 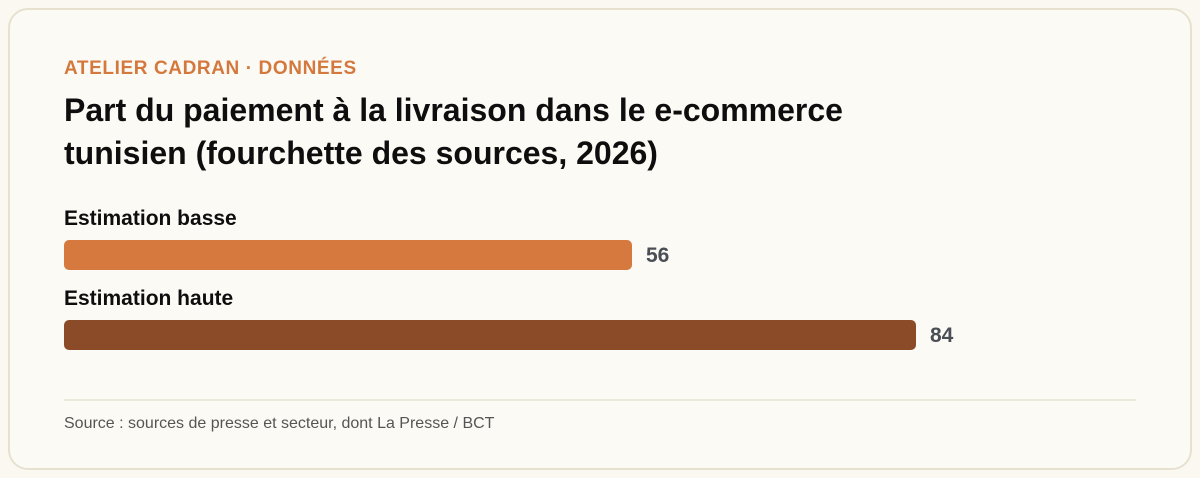 I want to click on chart-title-line-2: tunisien (fourchette des sources, 2026), so click(x=361, y=153).